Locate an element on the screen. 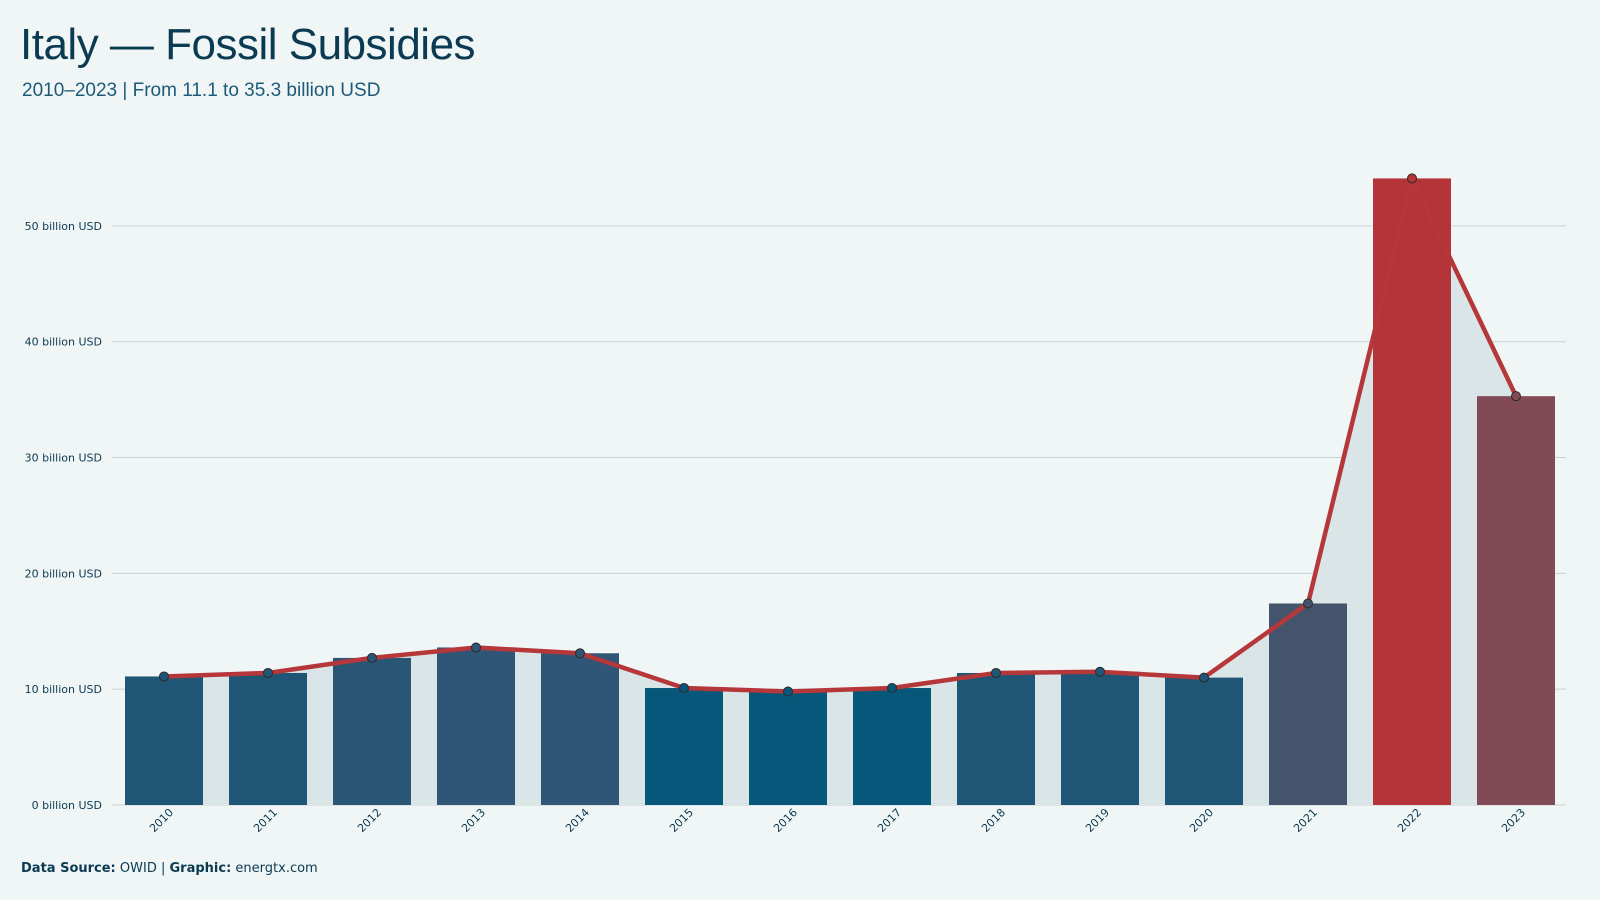  point-2010 is located at coordinates (164, 676).